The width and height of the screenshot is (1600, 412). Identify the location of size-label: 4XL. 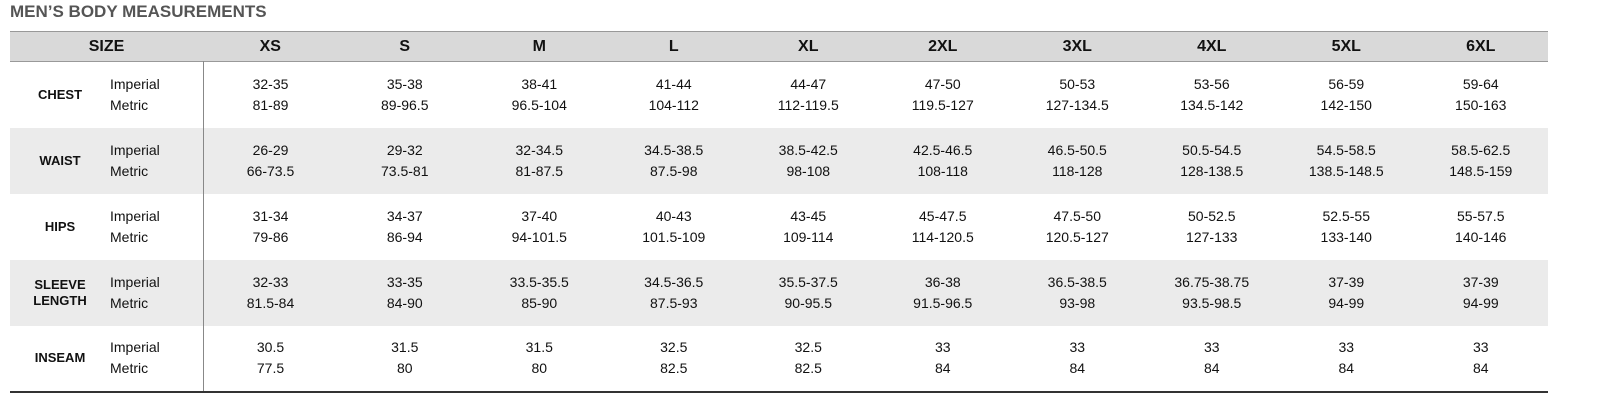
(1212, 46).